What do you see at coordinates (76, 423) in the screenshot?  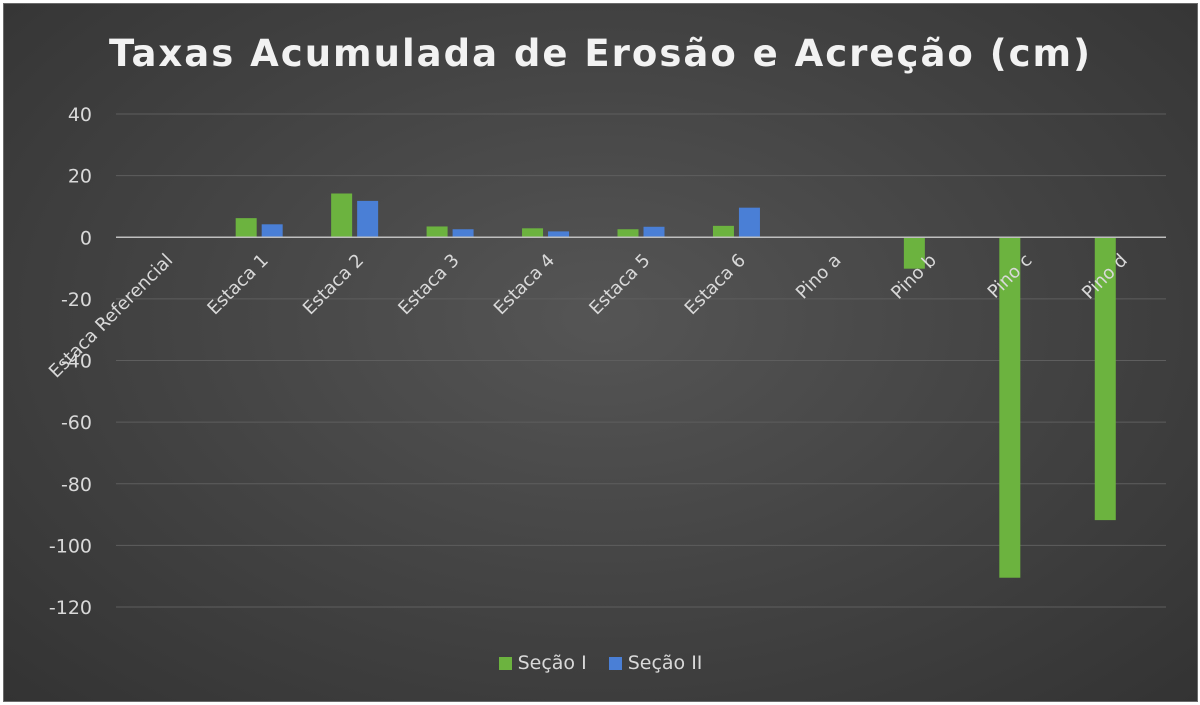 I see `y-tick-label: -60` at bounding box center [76, 423].